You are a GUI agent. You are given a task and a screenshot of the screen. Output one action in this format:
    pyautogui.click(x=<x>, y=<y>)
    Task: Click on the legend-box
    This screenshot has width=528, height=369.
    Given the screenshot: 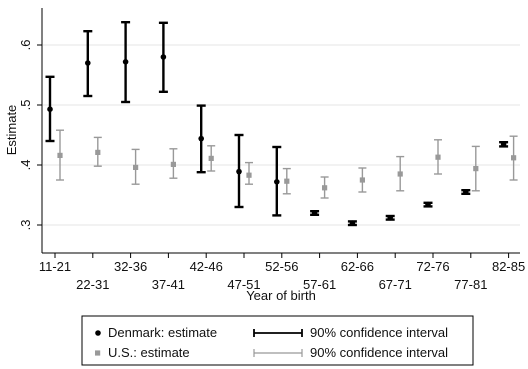 What is the action you would take?
    pyautogui.click(x=277, y=340)
    